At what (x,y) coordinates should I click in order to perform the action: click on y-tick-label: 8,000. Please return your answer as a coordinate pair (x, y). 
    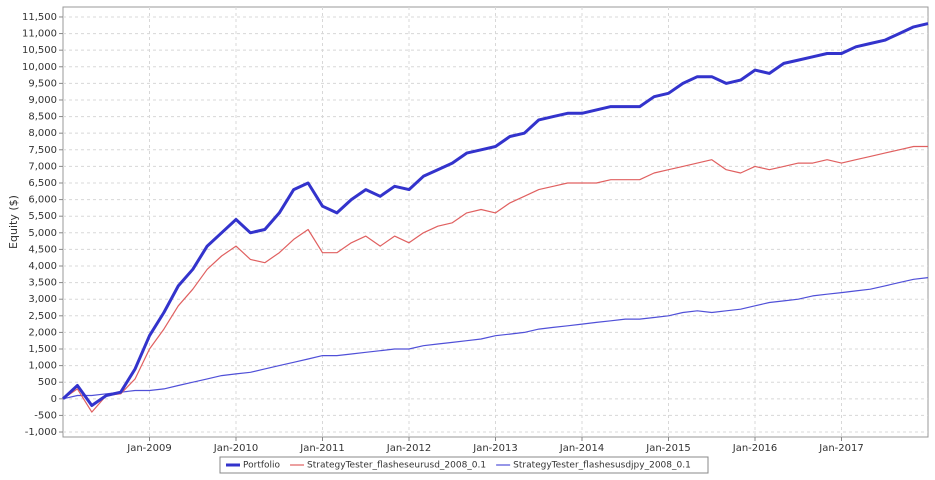
    Looking at the image, I should click on (42, 133).